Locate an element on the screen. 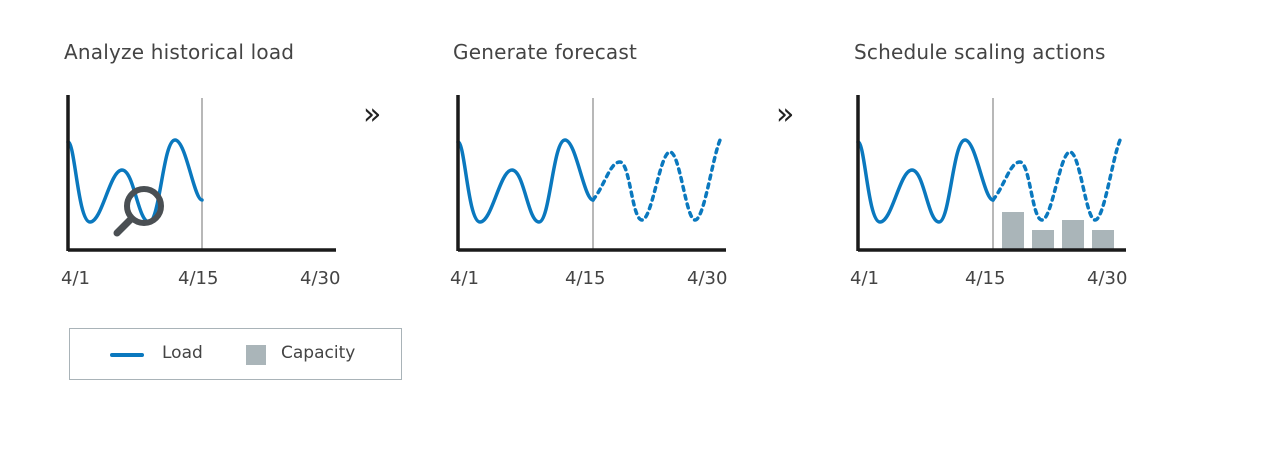  capacity-legend-swatch is located at coordinates (256, 355).